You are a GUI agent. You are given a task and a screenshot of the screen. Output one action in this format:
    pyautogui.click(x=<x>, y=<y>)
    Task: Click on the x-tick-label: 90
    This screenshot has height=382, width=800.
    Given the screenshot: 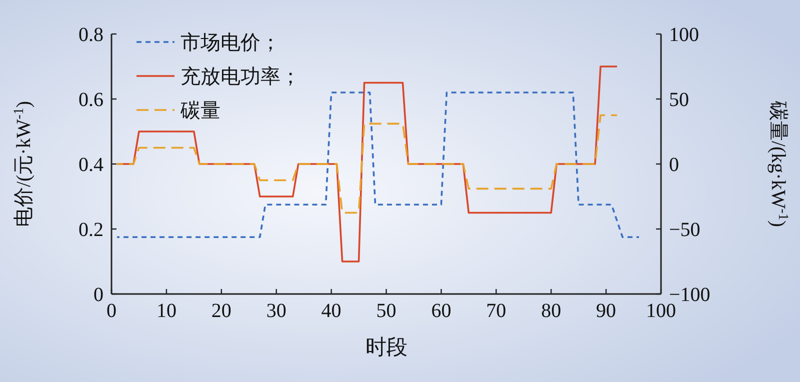 What is the action you would take?
    pyautogui.click(x=606, y=311)
    